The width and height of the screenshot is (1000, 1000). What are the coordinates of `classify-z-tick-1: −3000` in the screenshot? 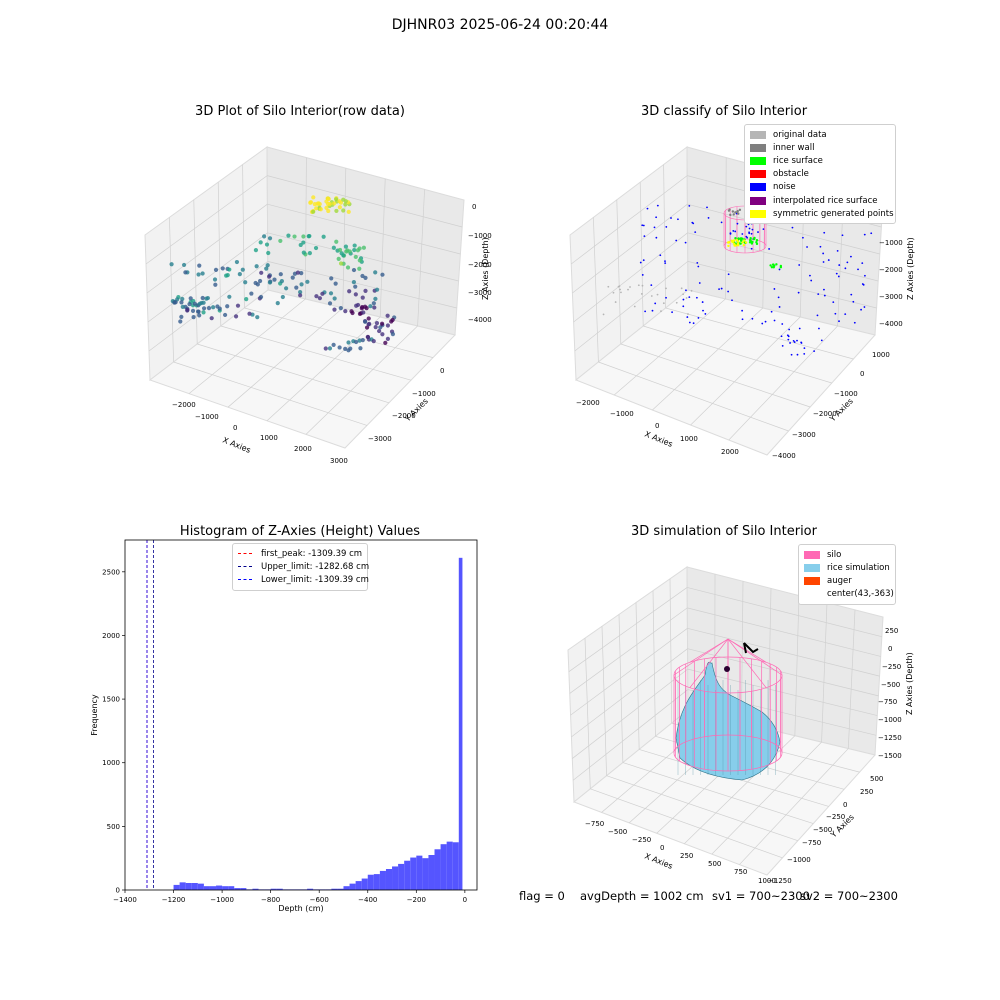 It's located at (891, 297).